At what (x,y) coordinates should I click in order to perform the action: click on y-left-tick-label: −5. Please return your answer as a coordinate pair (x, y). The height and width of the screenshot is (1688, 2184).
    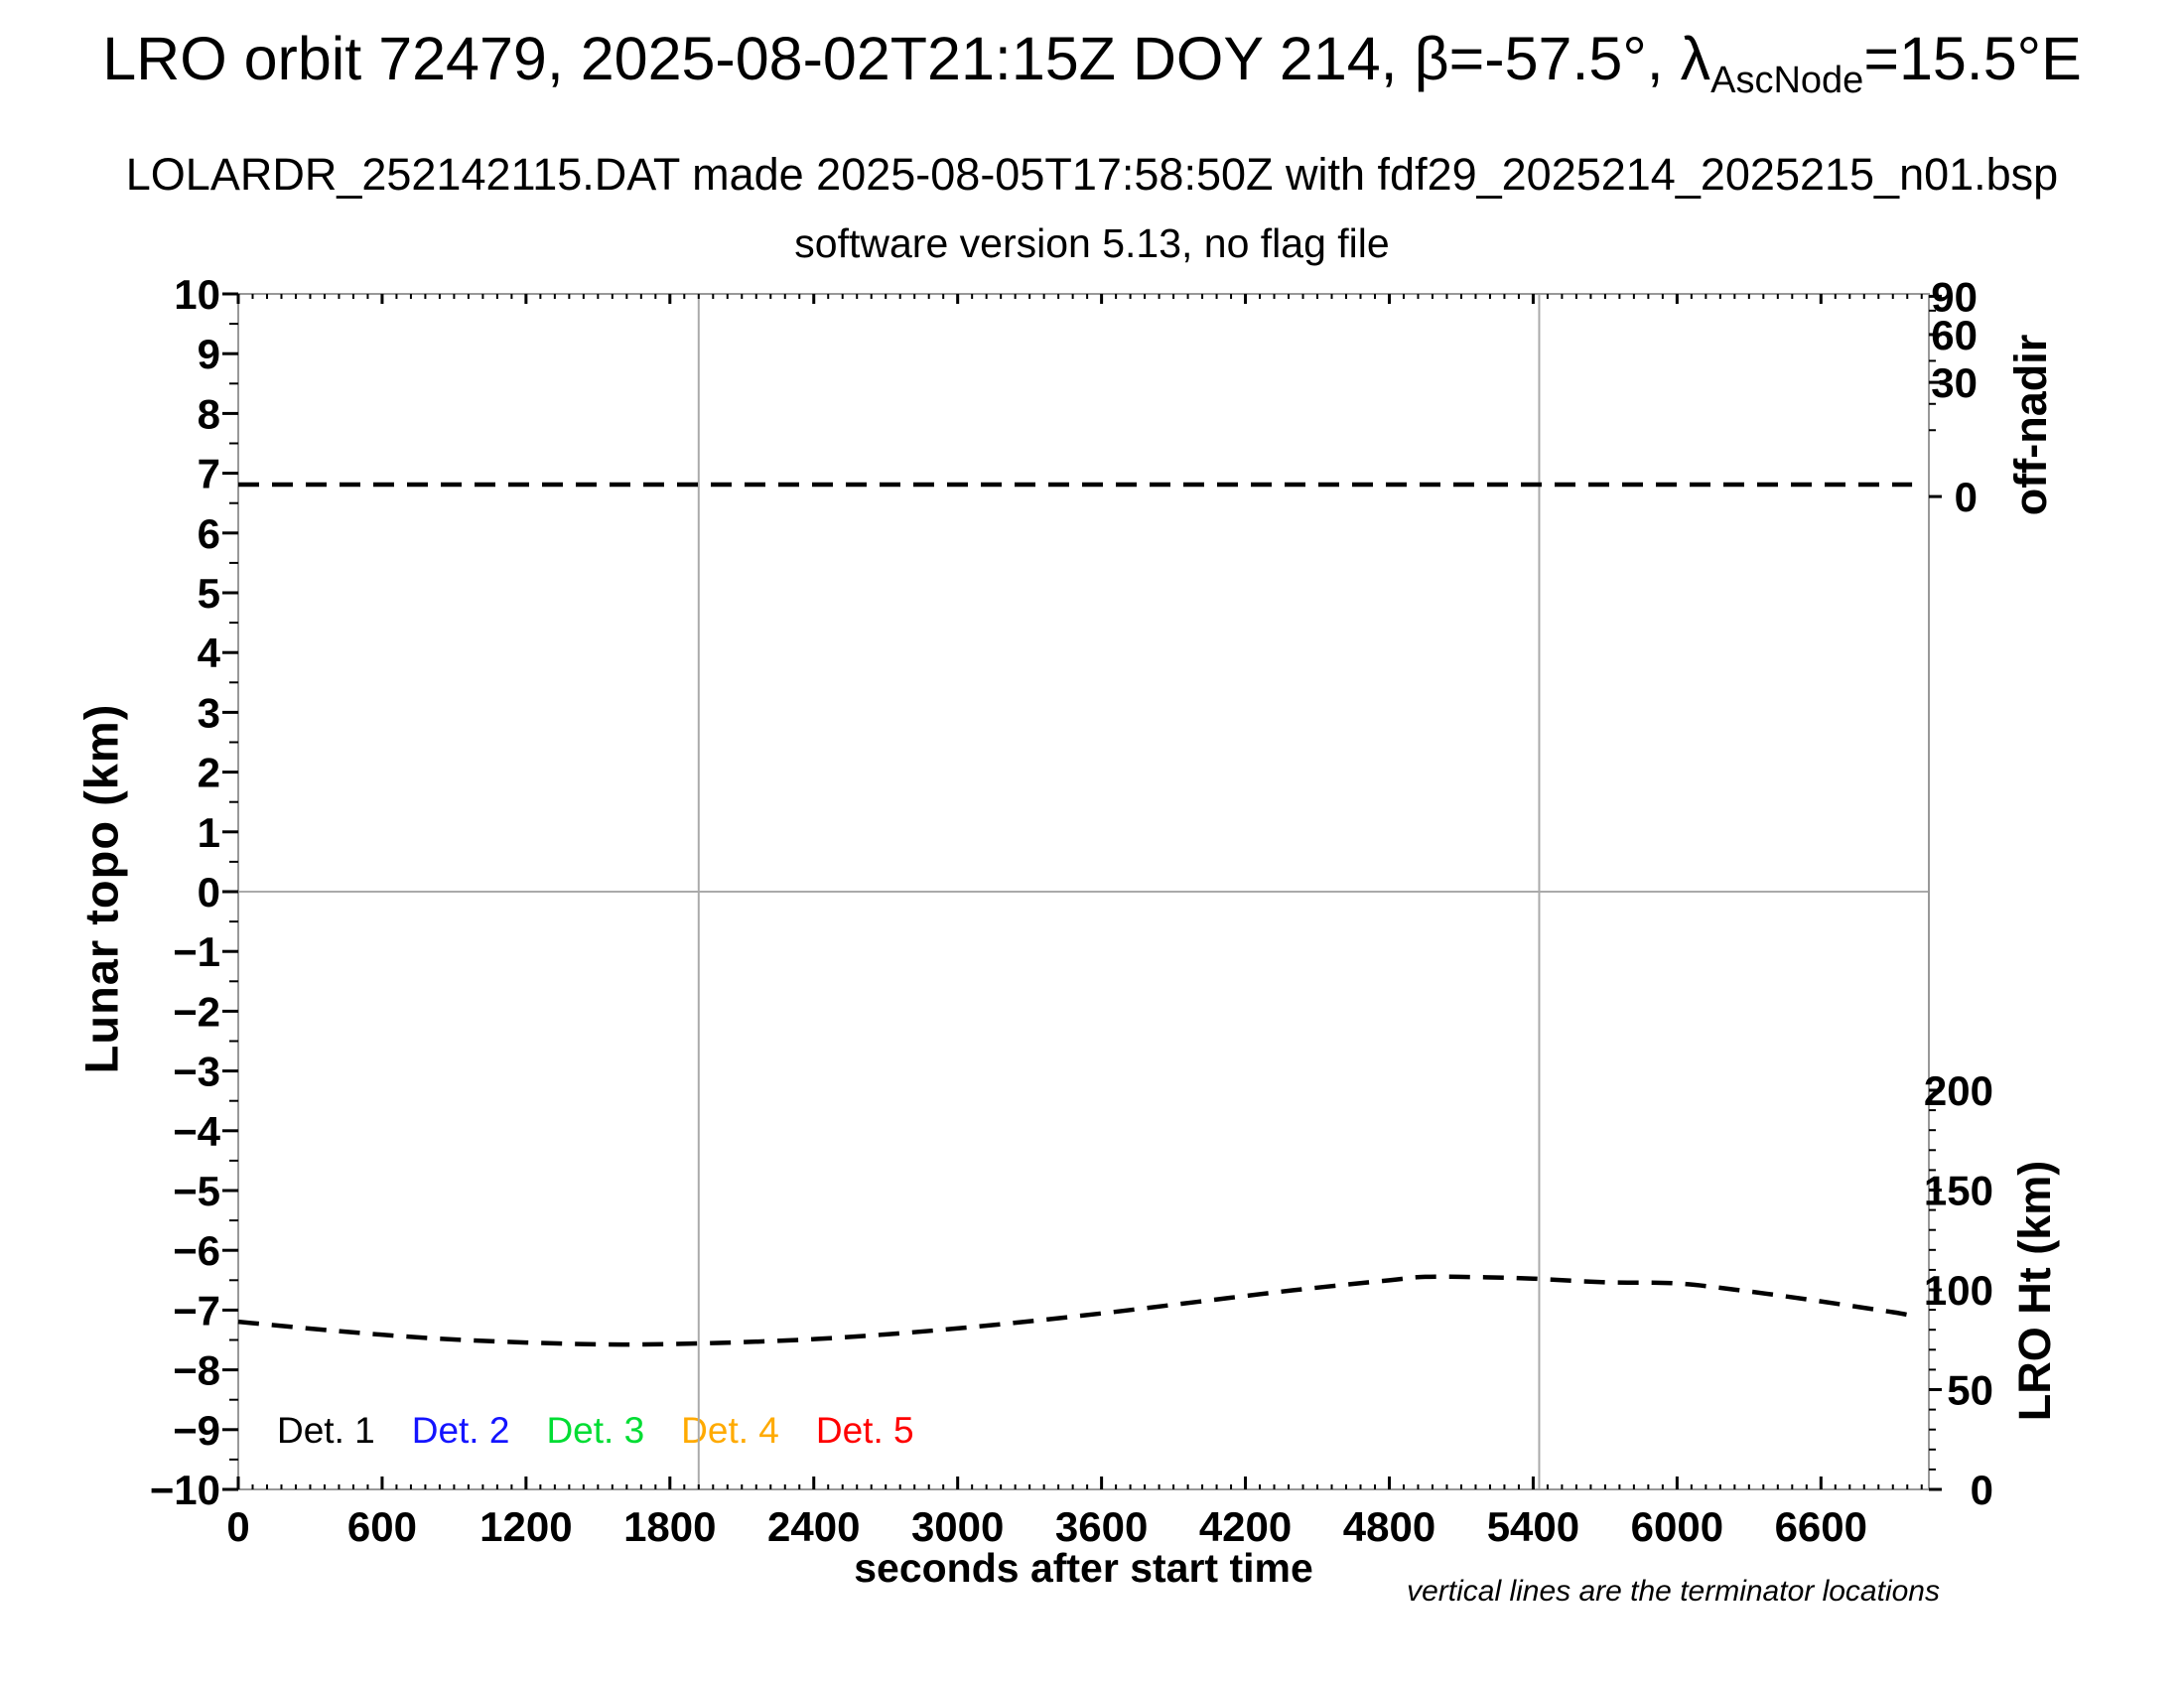
    Looking at the image, I should click on (196, 1191).